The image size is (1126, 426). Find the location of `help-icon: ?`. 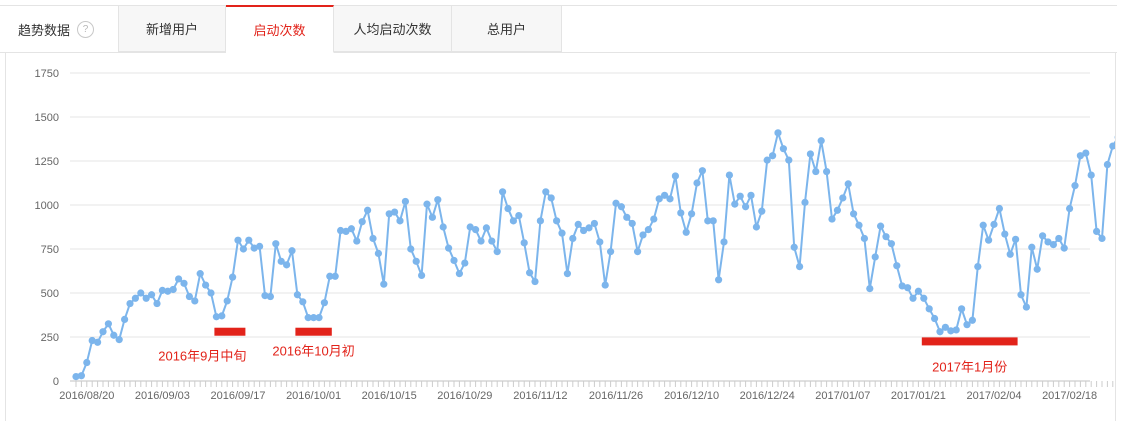

help-icon: ? is located at coordinates (85, 29).